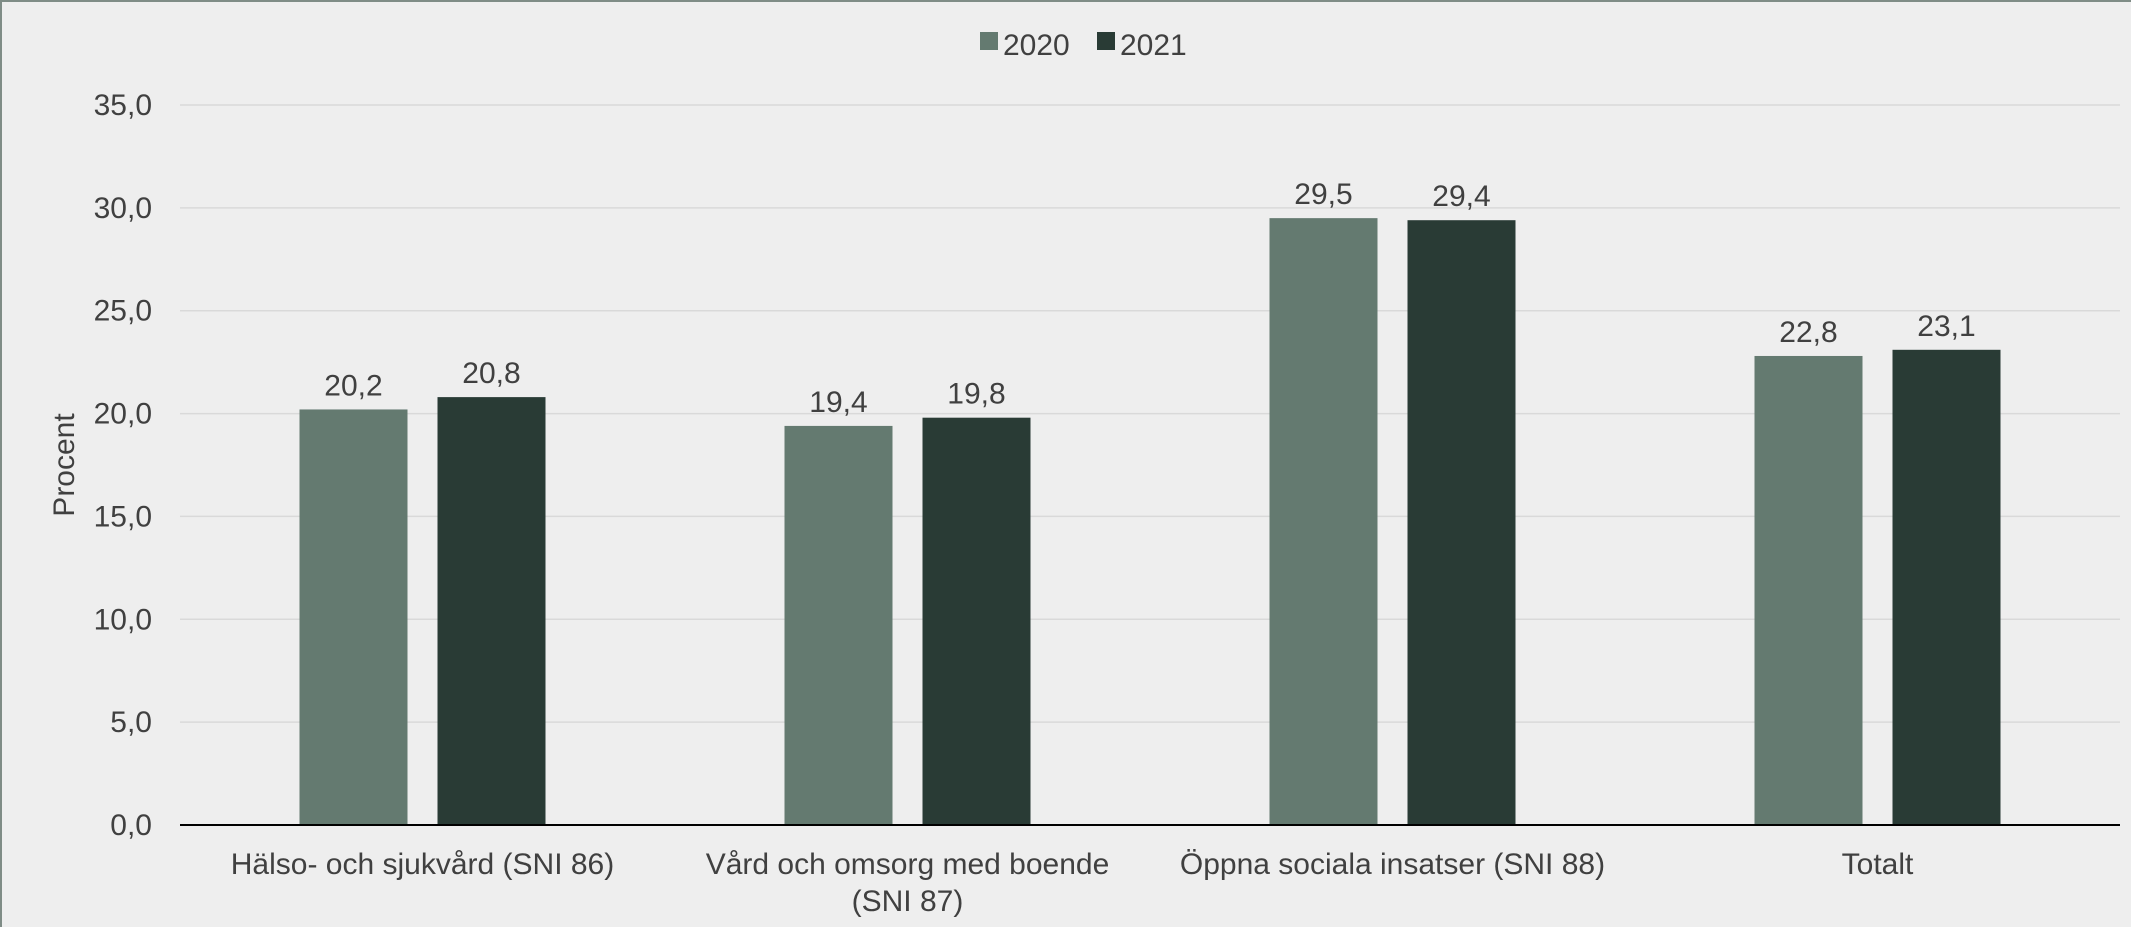  I want to click on x-category-label: Öppna sociala insatser (SNI 88), so click(1392, 864).